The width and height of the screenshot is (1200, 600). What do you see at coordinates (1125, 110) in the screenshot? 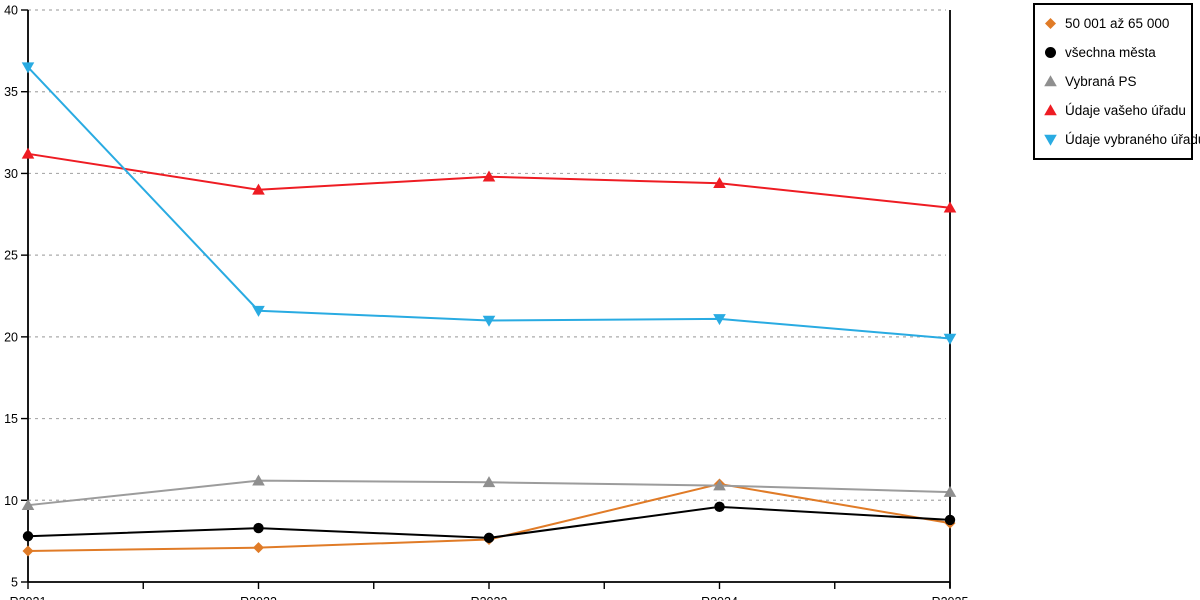
I see `legend-item-label: Údaje vašeho úřadu` at bounding box center [1125, 110].